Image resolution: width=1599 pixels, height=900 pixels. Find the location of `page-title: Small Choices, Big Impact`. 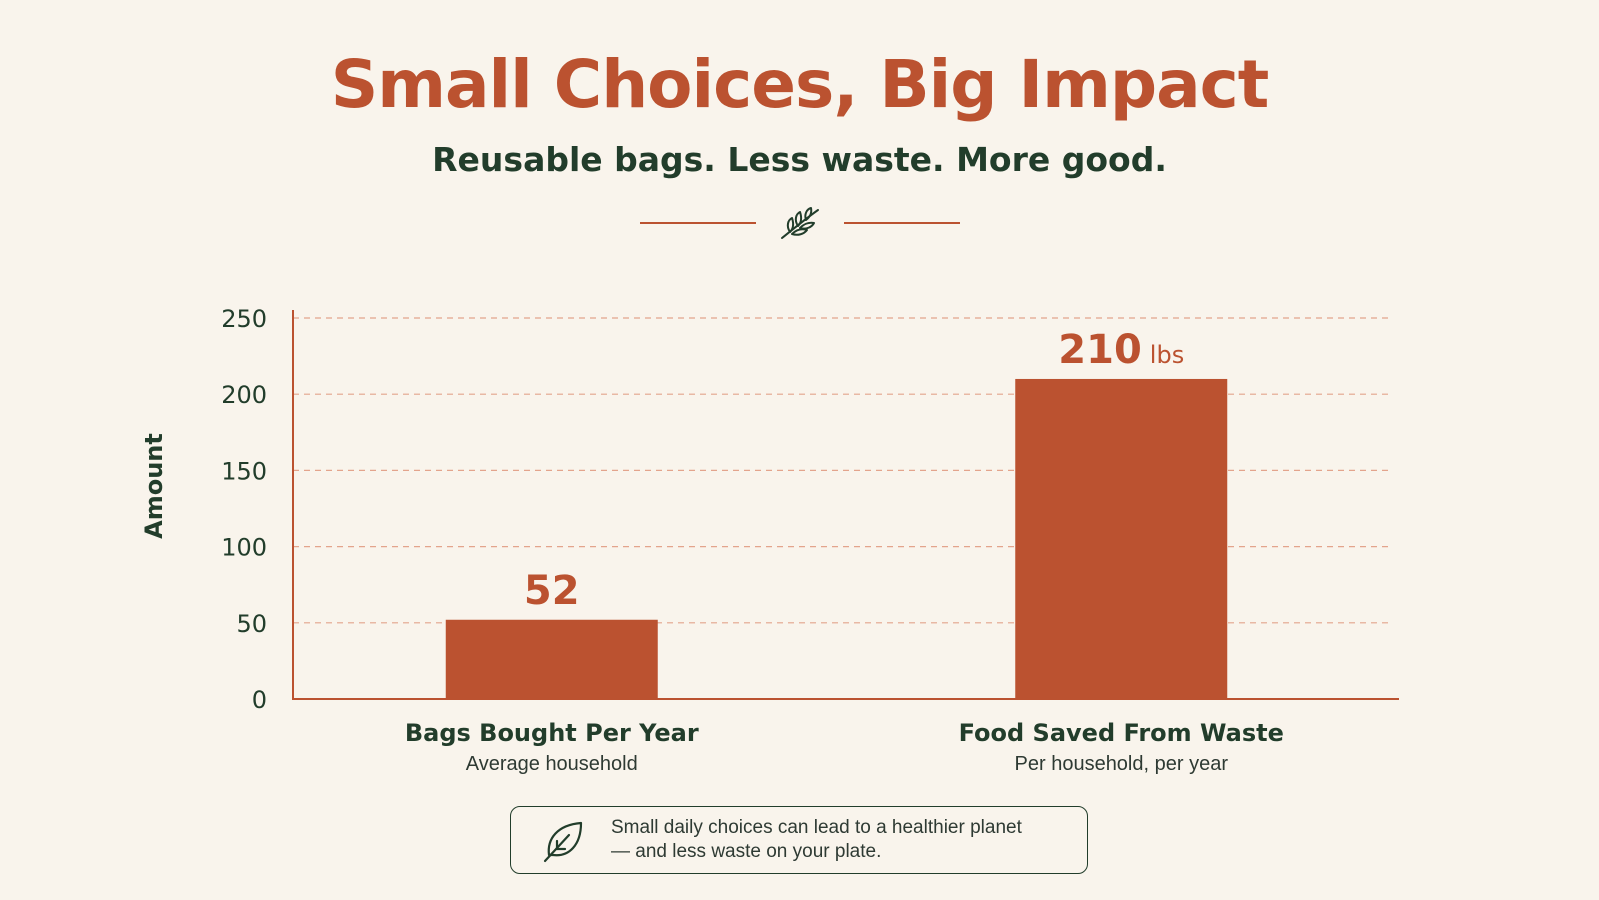

page-title: Small Choices, Big Impact is located at coordinates (800, 84).